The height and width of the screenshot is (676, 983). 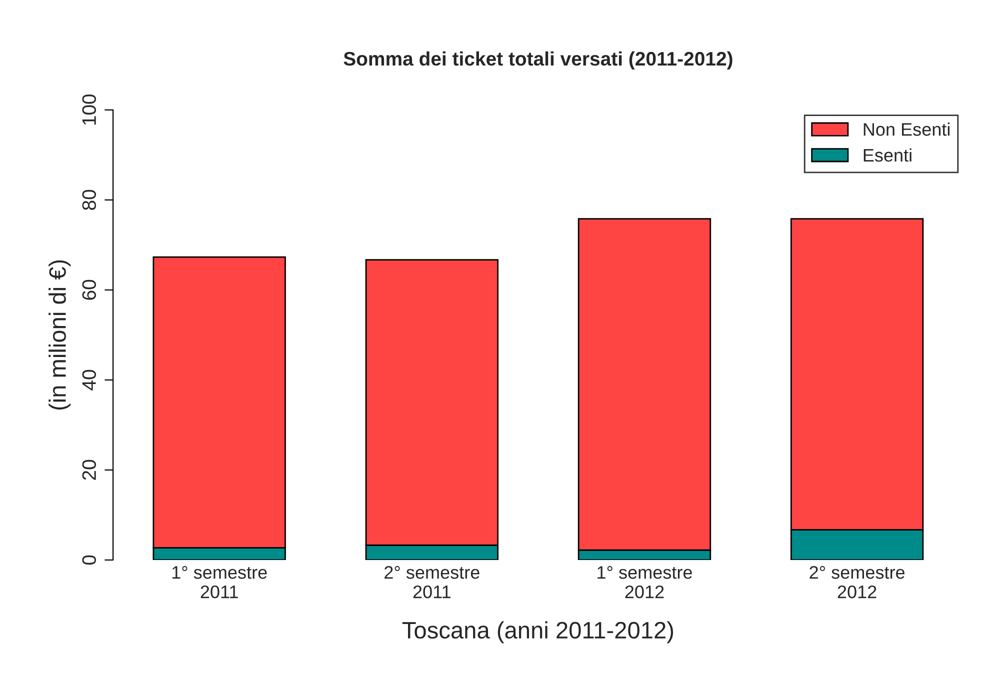 I want to click on y-tick-label: 40, so click(x=89, y=380).